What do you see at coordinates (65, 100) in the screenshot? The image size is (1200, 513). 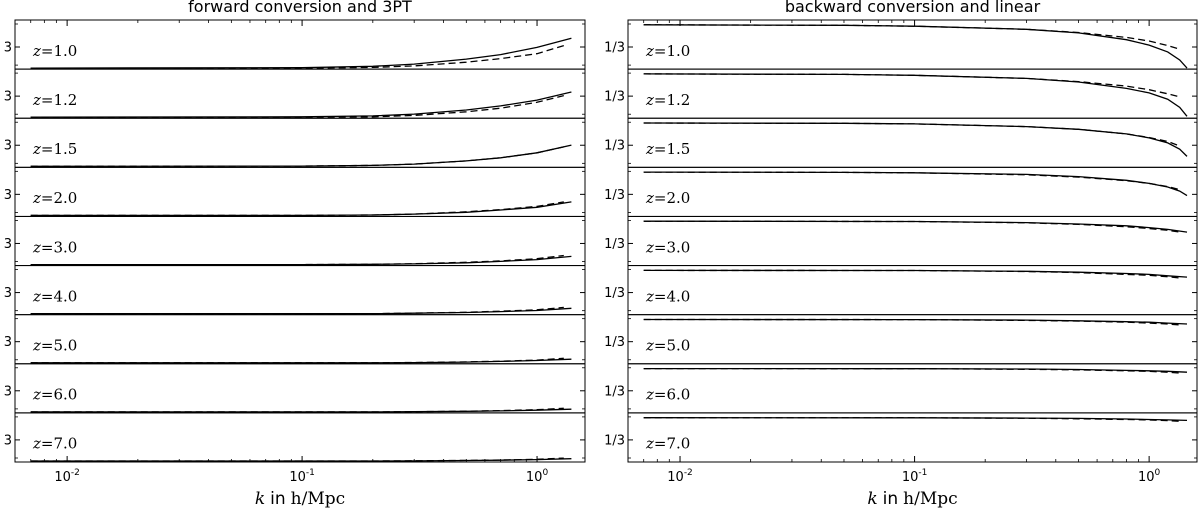 I see `z-value: 1.2` at bounding box center [65, 100].